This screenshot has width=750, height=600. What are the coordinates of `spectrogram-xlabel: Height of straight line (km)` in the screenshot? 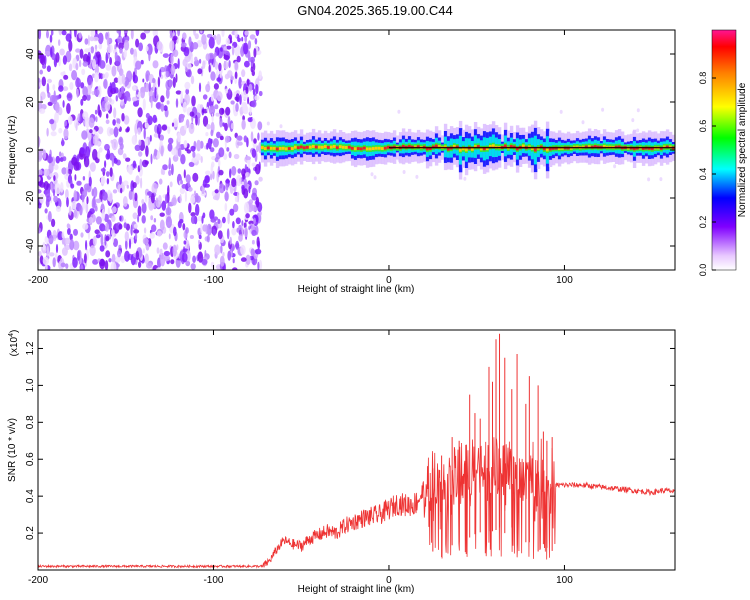 It's located at (356, 289).